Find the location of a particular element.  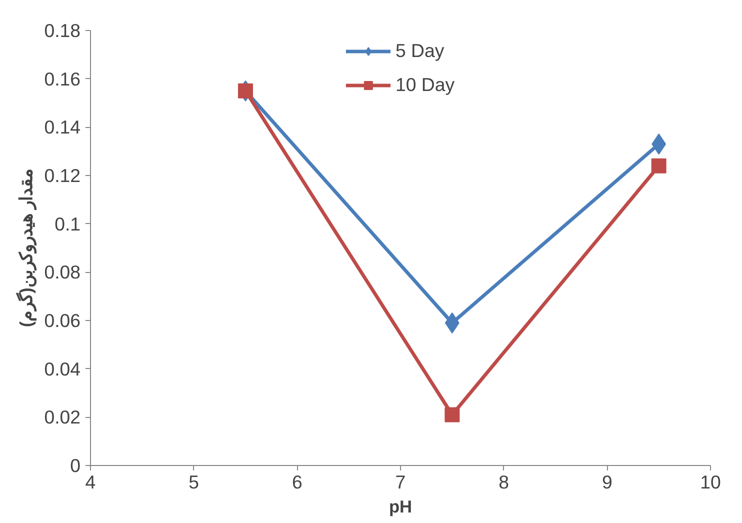

x-tick-label: 5 is located at coordinates (194, 482).